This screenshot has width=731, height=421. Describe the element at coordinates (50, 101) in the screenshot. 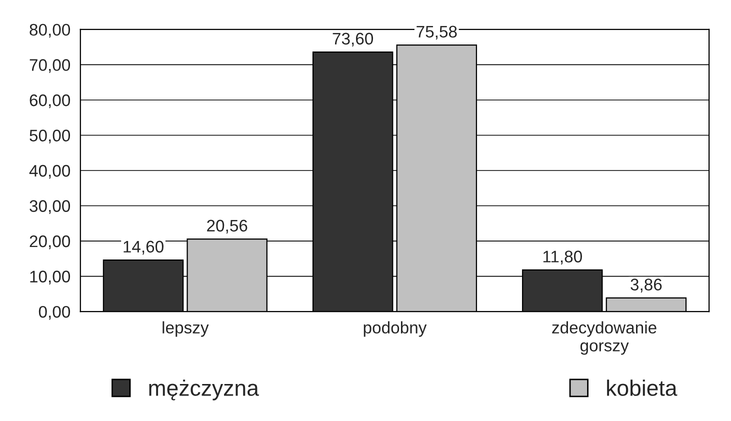

I see `y-tick-label: 60,00` at that location.